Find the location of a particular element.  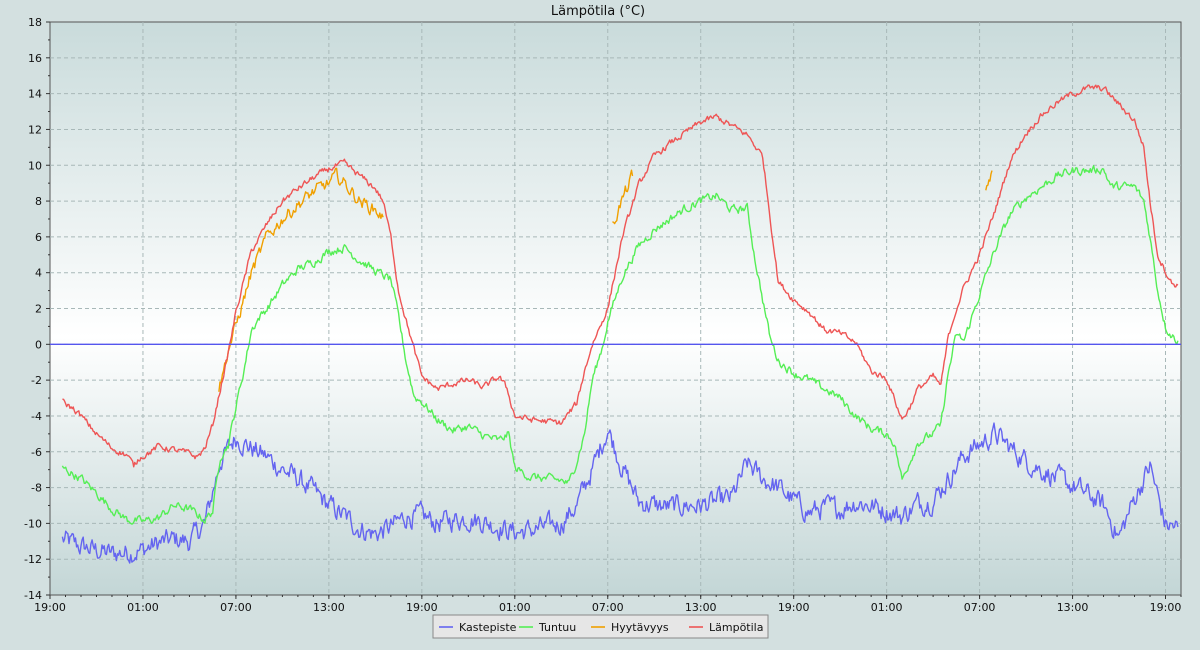

legend-label: Lämpötila is located at coordinates (736, 627).